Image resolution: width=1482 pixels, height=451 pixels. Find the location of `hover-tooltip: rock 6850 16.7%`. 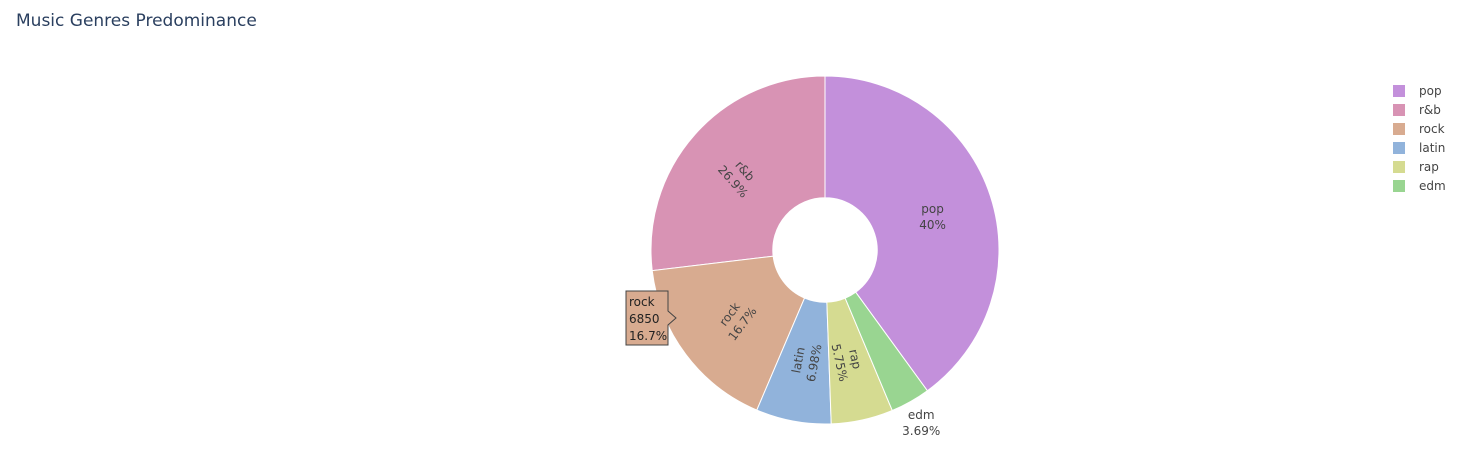

hover-tooltip: rock 6850 16.7% is located at coordinates (651, 318).